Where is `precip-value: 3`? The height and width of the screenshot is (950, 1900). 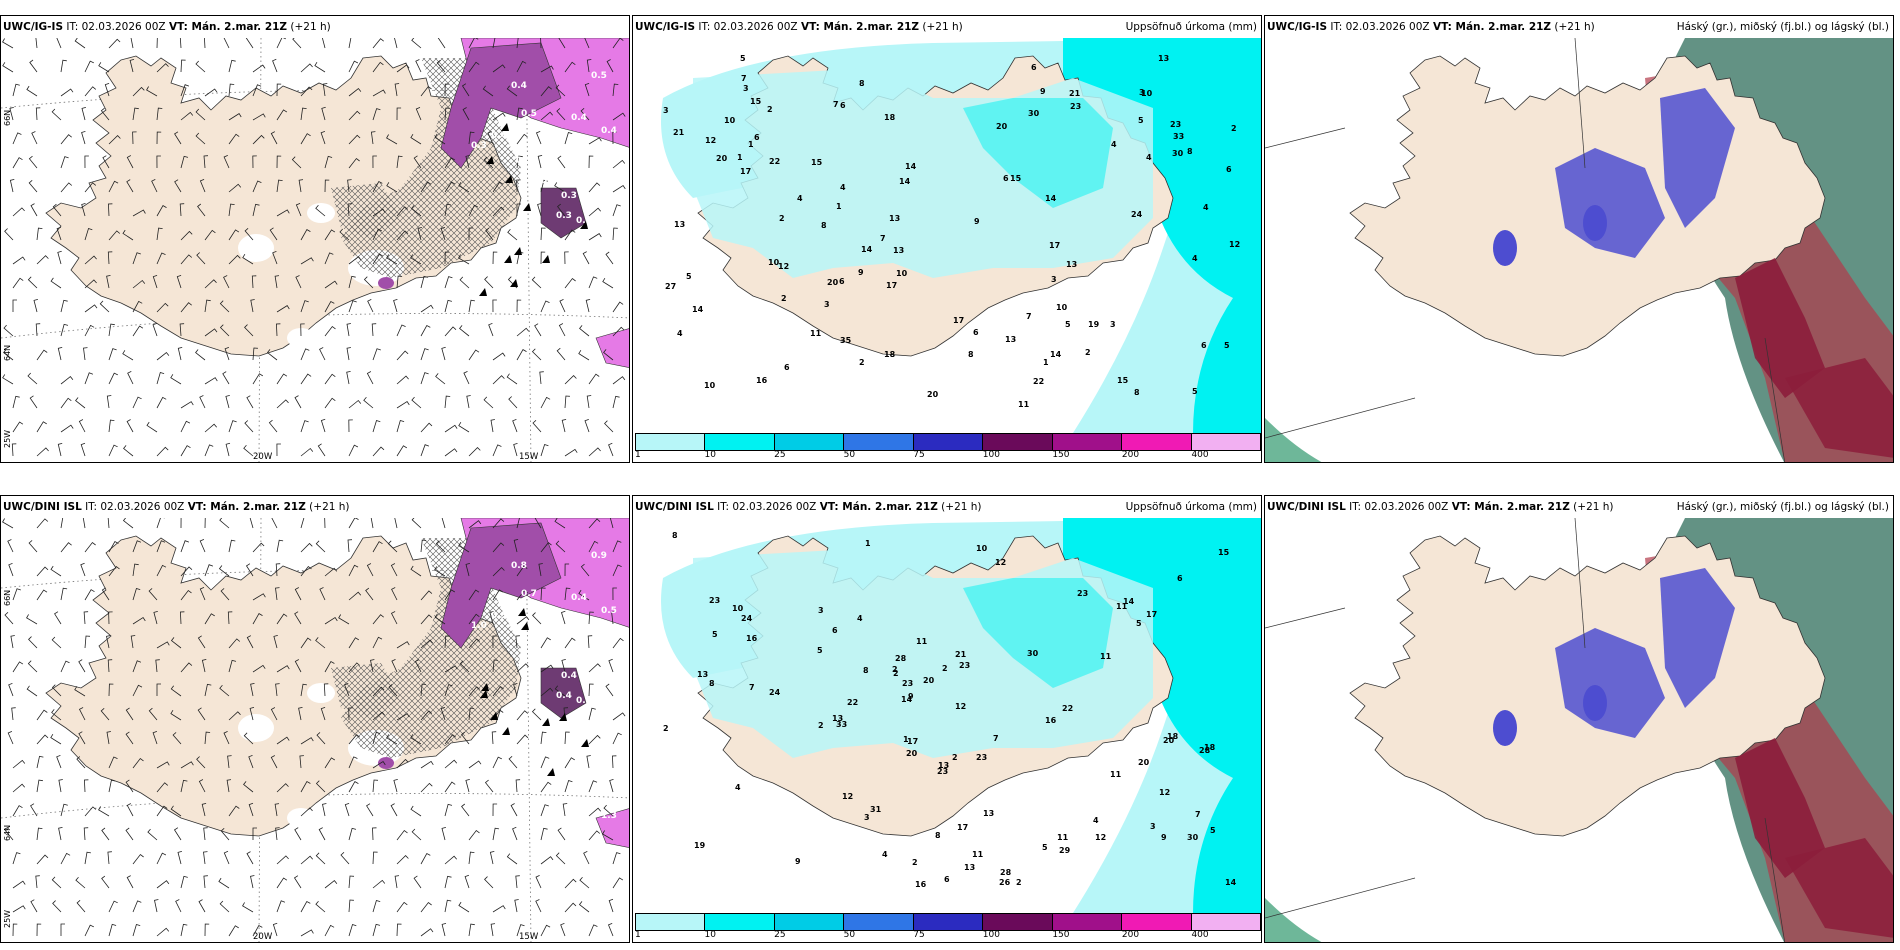
precip-value: 3 is located at coordinates (1142, 92).